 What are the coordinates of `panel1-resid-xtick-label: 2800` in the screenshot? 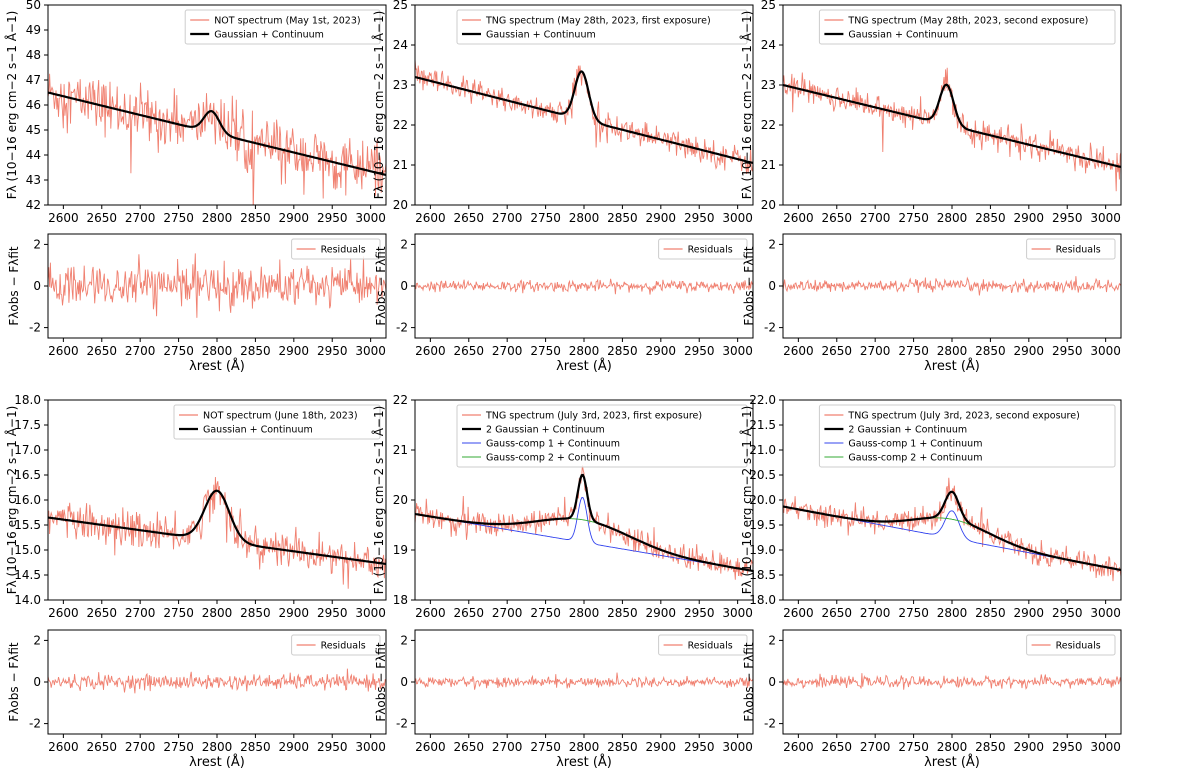 It's located at (217, 351).